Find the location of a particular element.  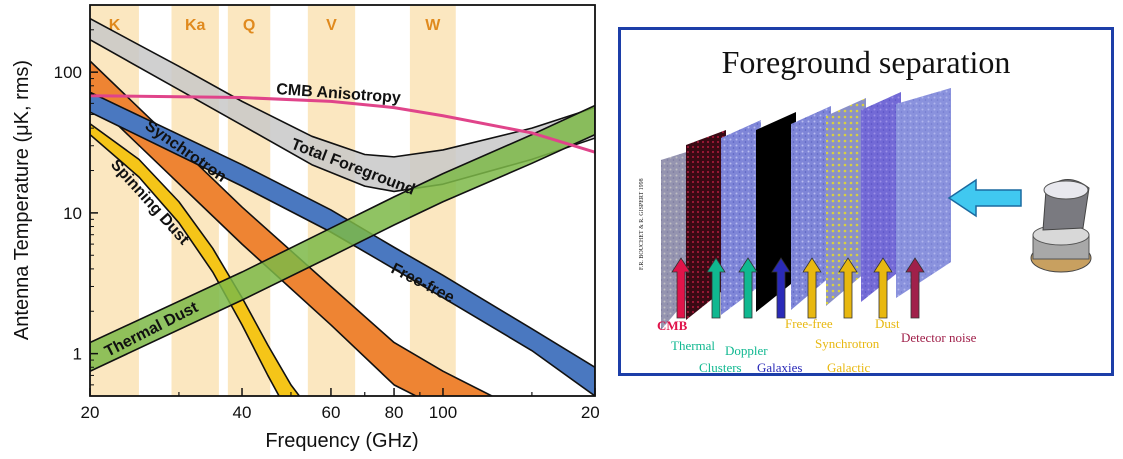

satellite-icon is located at coordinates (1061, 226).